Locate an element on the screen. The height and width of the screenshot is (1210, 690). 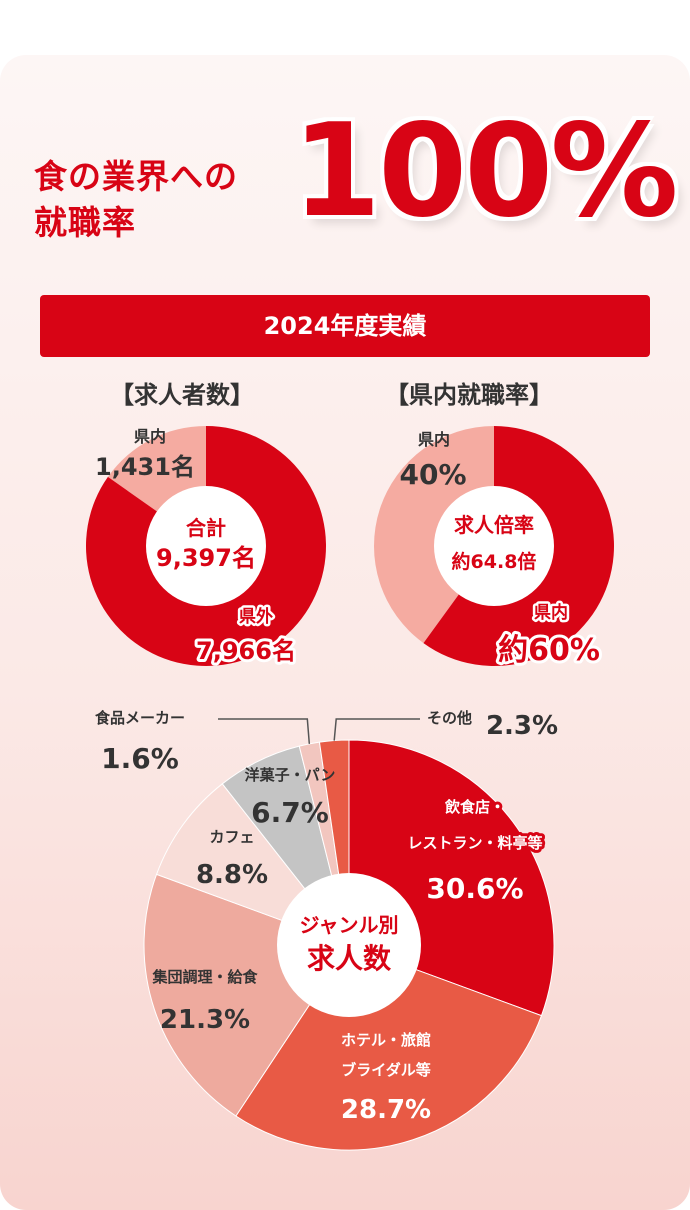
donut1-hole is located at coordinates (206, 546).